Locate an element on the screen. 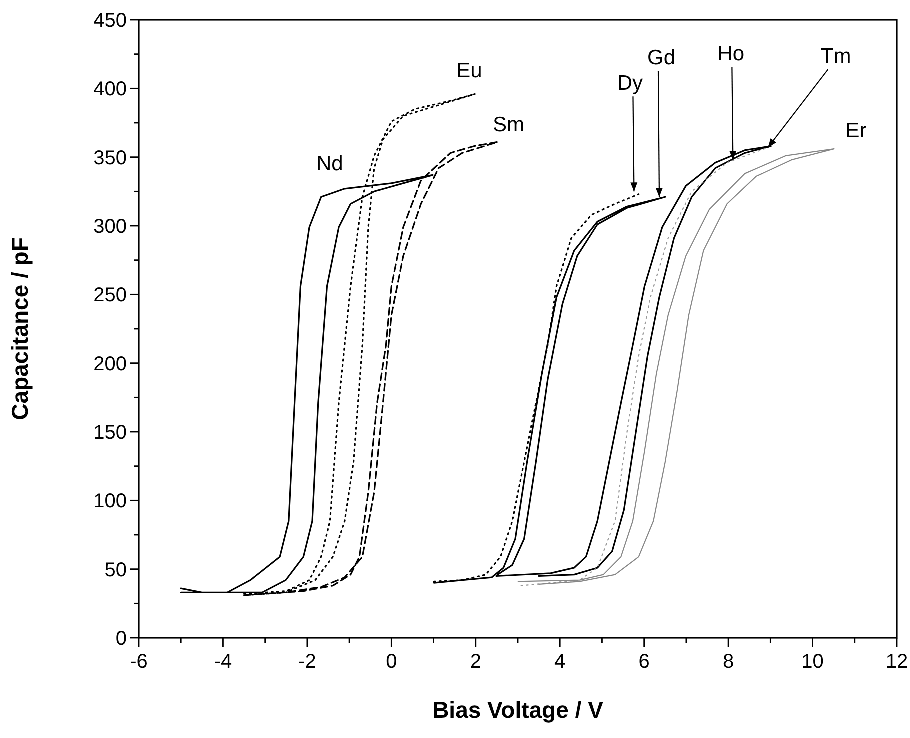  y-tick-label: 450 is located at coordinates (110, 21).